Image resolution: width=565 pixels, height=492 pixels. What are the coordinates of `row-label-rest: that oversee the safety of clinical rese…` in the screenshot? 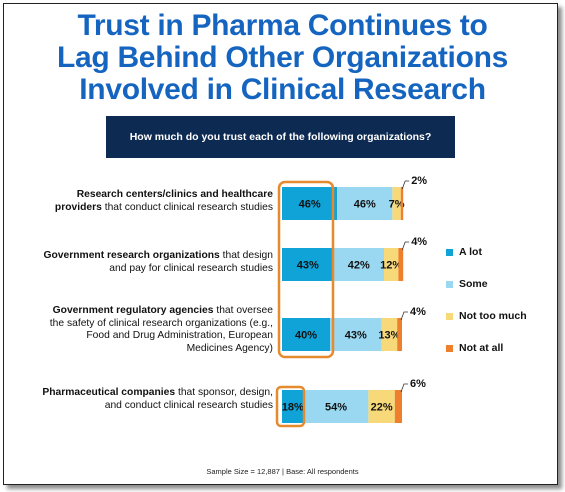 It's located at (161, 329).